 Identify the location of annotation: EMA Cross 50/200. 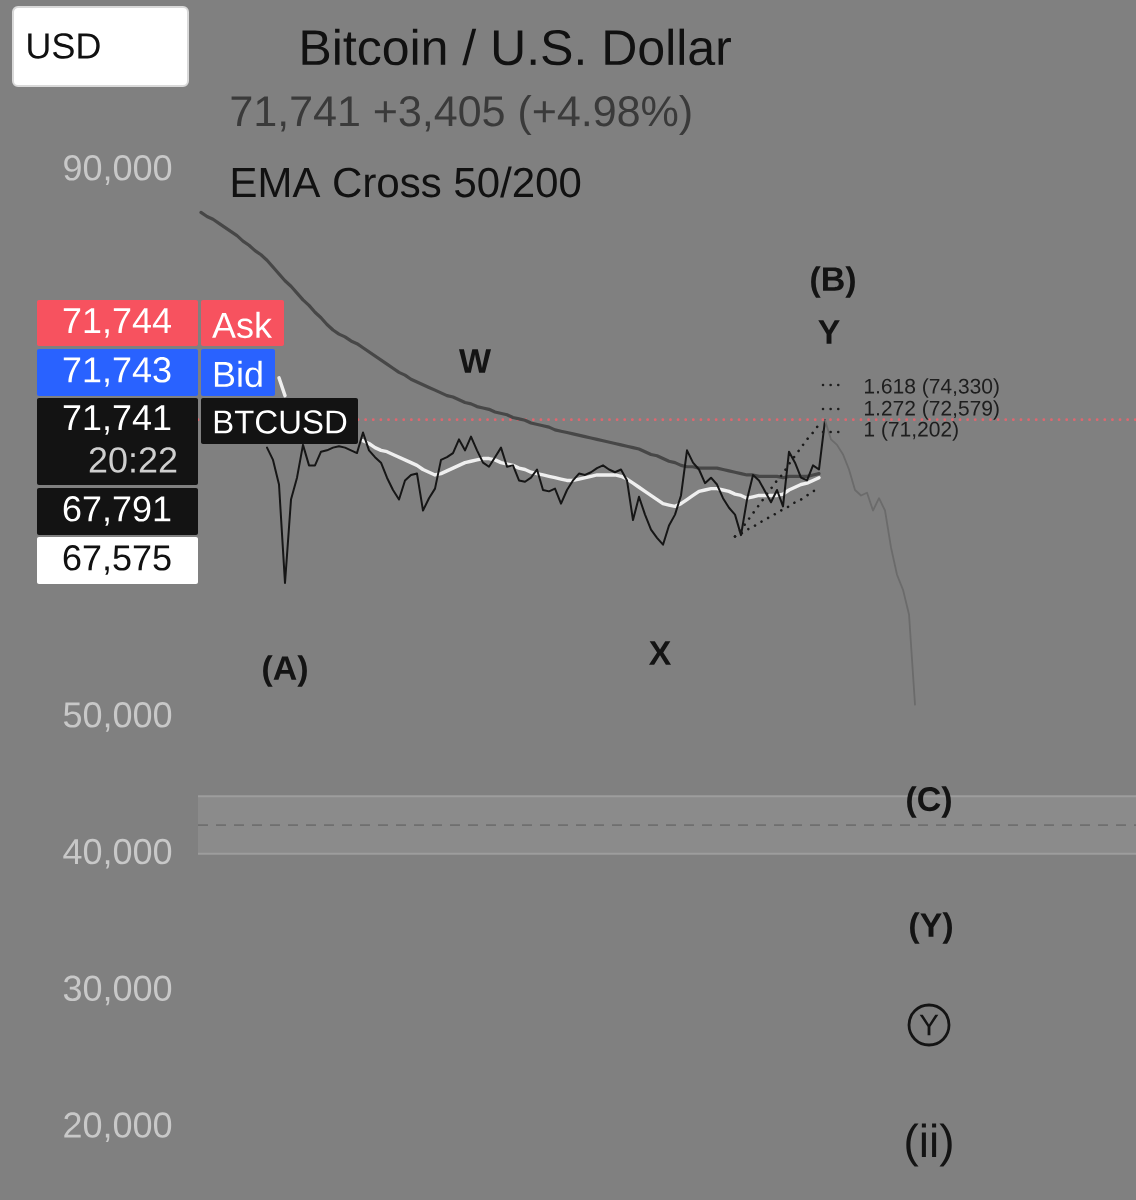
(406, 182).